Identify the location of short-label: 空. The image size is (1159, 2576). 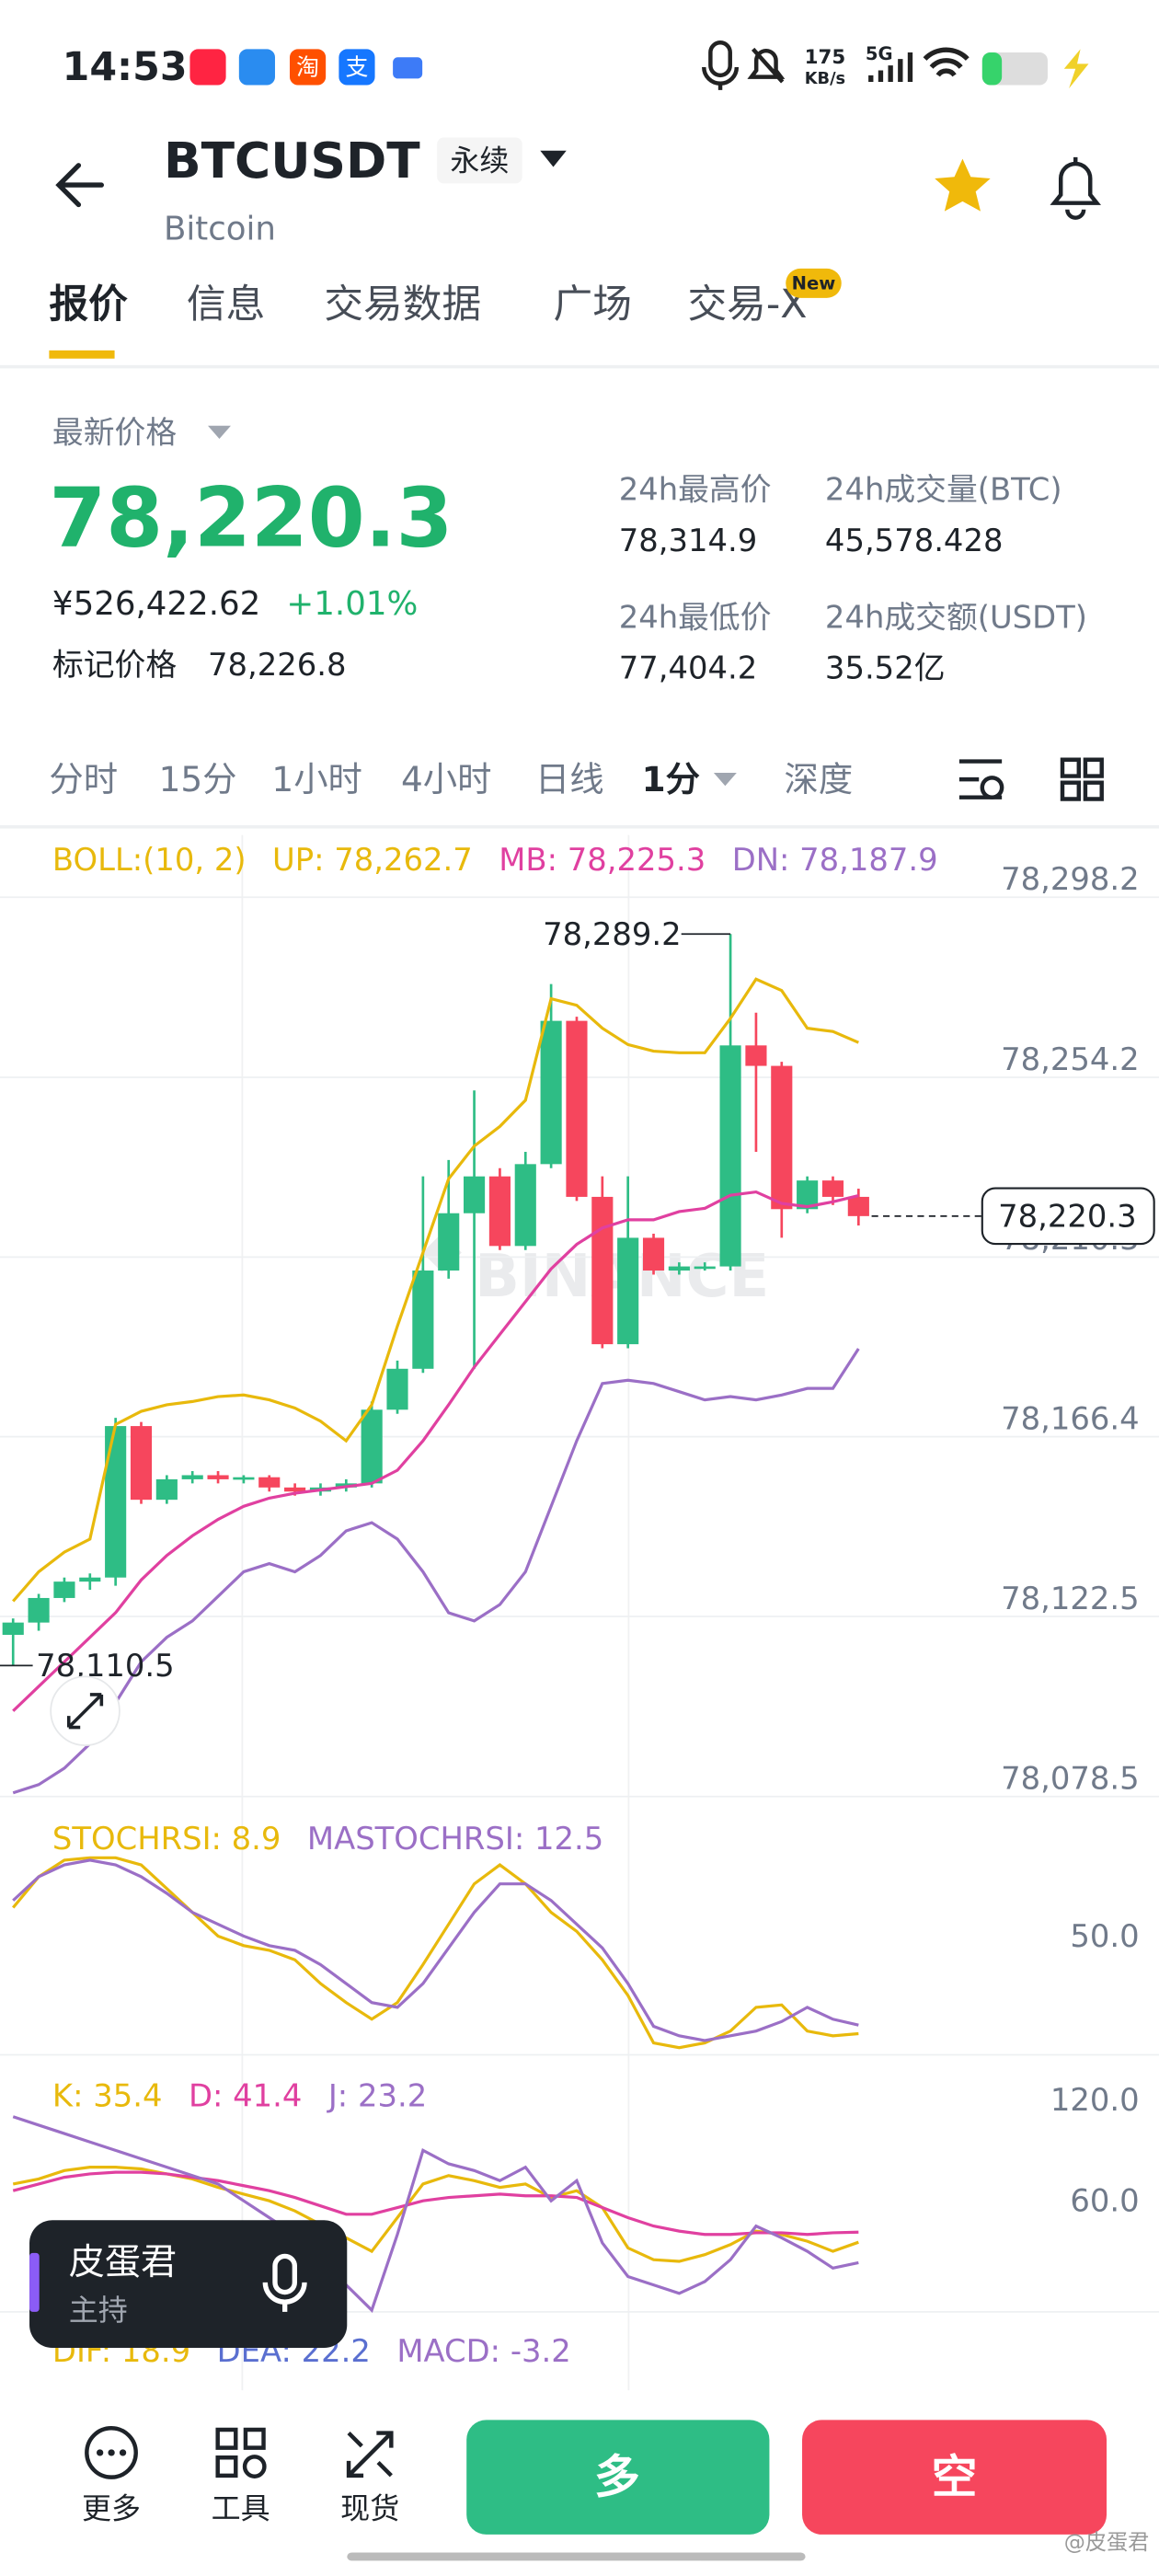
(955, 2477).